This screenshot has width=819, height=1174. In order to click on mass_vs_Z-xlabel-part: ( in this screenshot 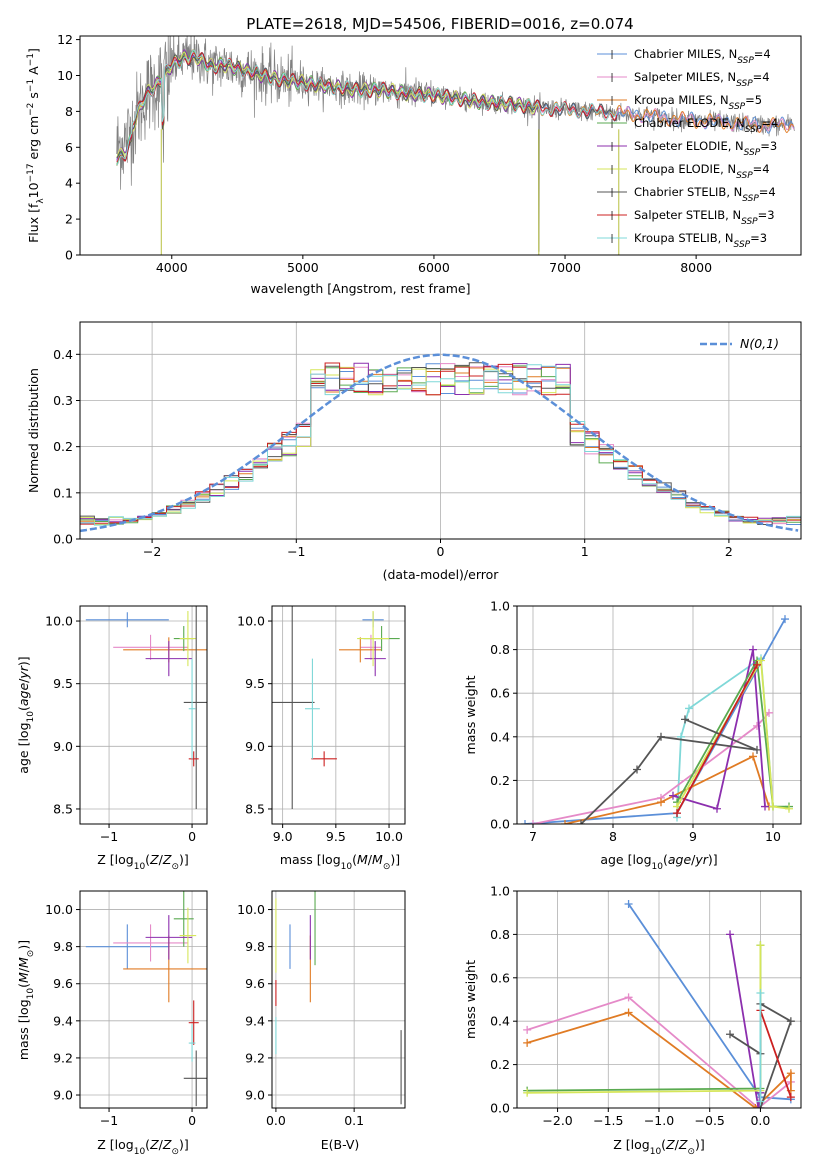, I will do `click(147, 1144)`.